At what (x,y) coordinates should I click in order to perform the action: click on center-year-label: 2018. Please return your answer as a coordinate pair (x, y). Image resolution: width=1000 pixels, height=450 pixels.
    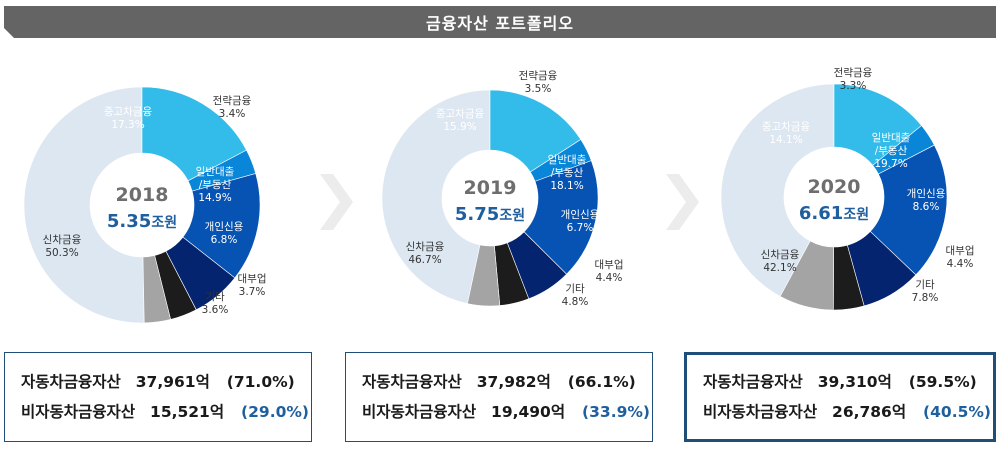
    Looking at the image, I should click on (142, 195).